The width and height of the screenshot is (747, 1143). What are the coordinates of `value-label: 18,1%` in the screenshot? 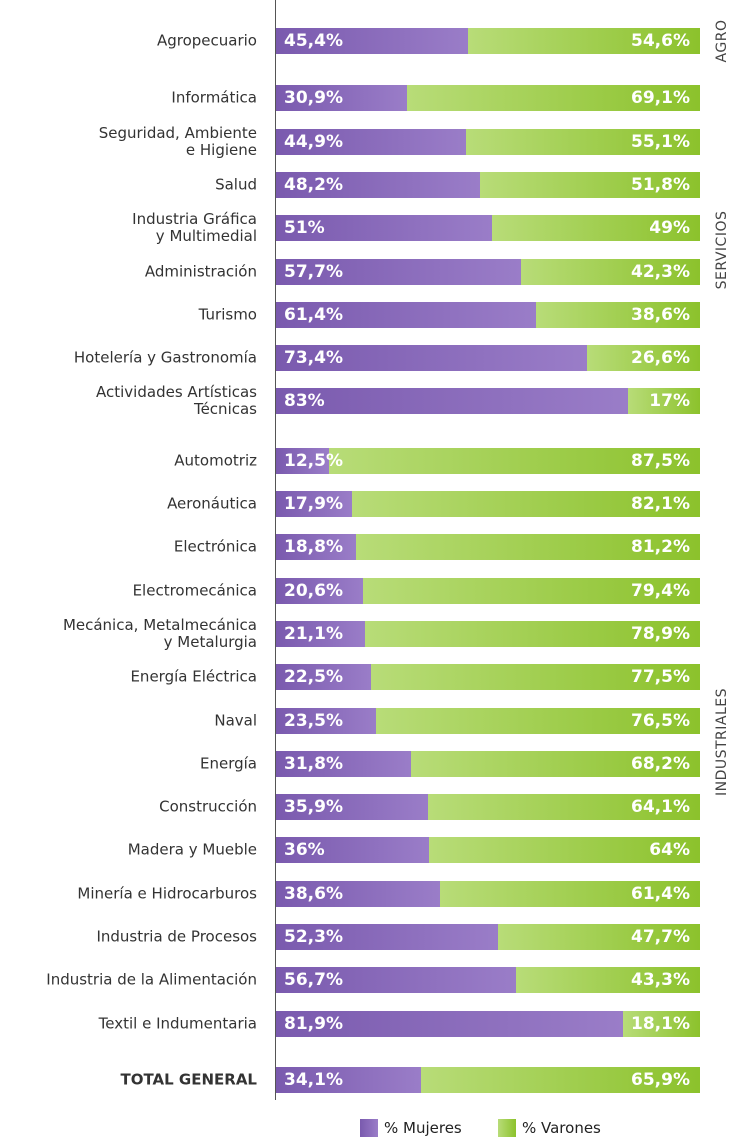 It's located at (660, 1023).